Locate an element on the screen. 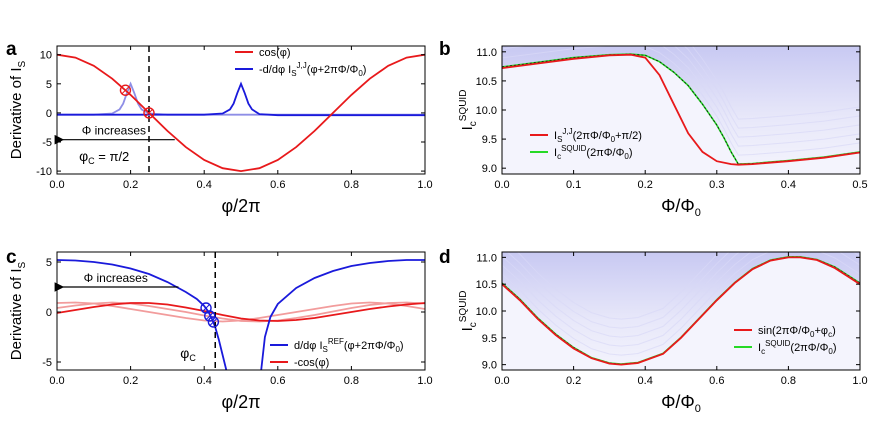 The image size is (872, 437). phi-increases-label-a: Φ increases is located at coordinates (114, 131).